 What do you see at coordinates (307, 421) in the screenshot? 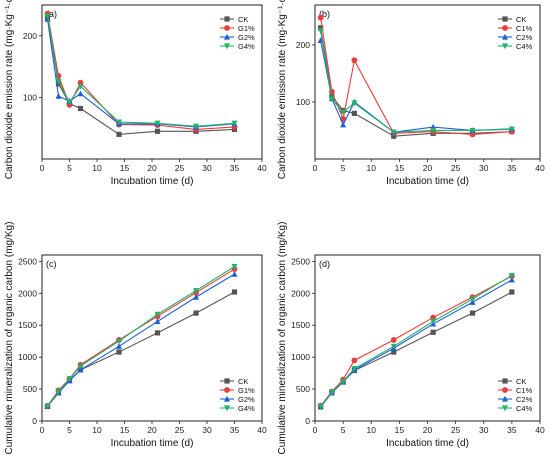
I see `y-tick-label: 0` at bounding box center [307, 421].